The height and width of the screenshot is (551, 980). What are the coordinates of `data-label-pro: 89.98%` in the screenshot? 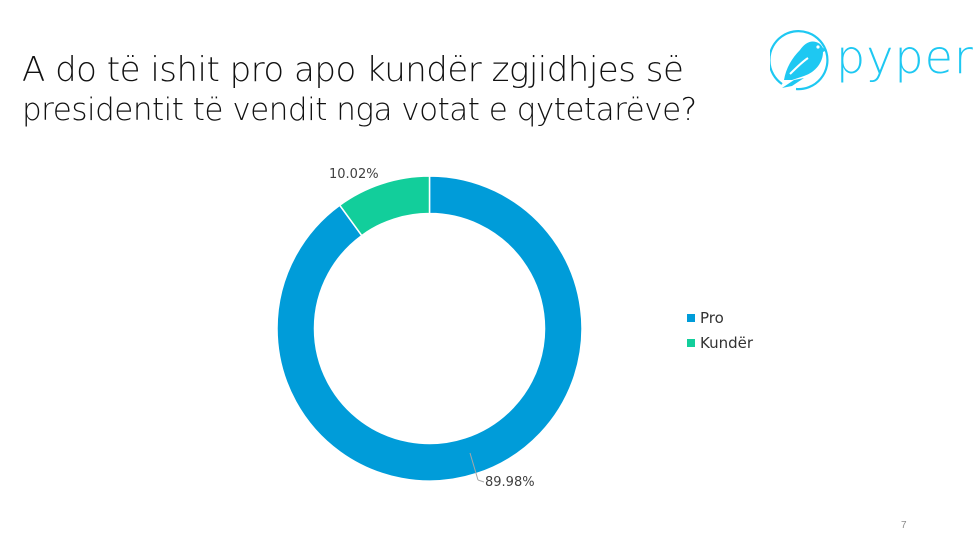 It's located at (510, 482).